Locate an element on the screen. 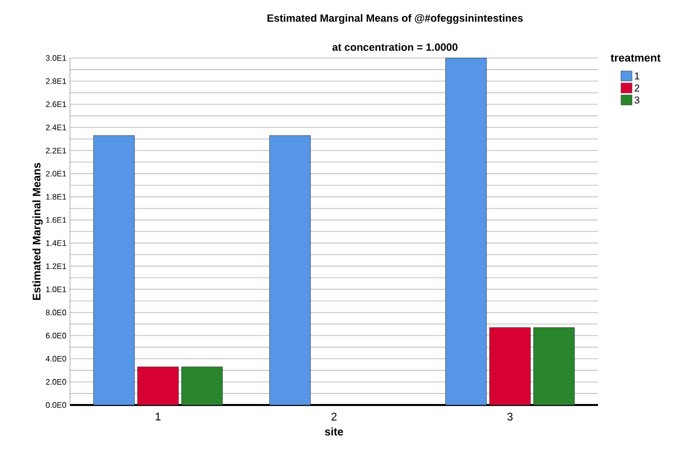 The image size is (675, 461). legend-title: treatment is located at coordinates (635, 58).